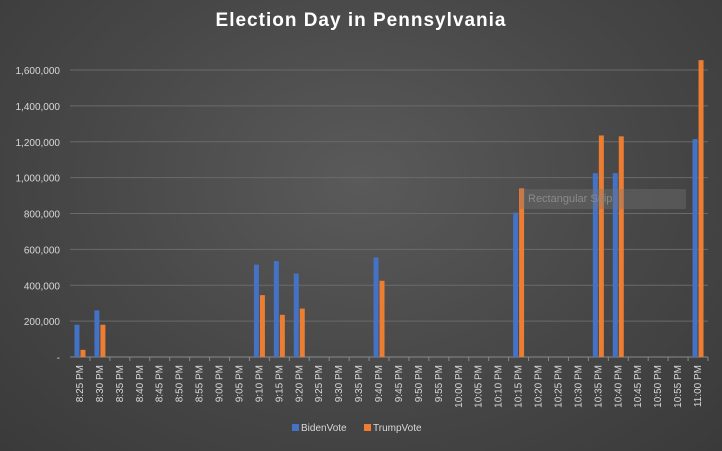  What do you see at coordinates (399, 383) in the screenshot?
I see `x-tick-label: 9:45 PM` at bounding box center [399, 383].